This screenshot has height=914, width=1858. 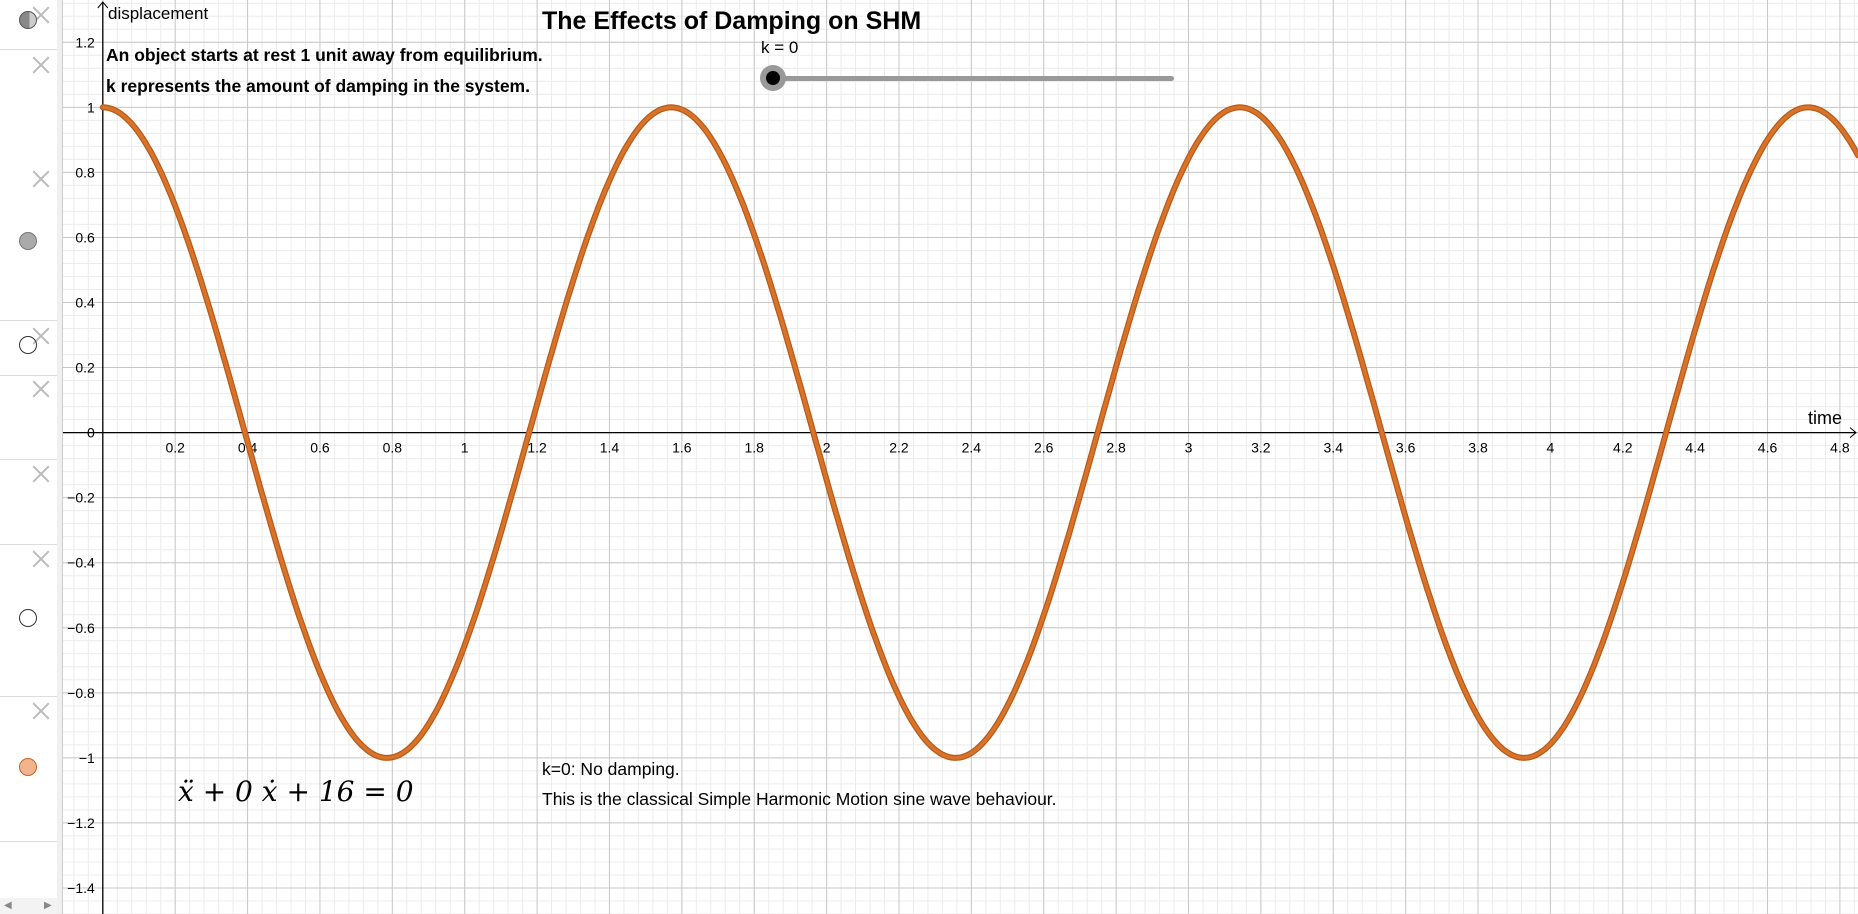 I want to click on y-tick-label: 0, so click(x=91, y=433).